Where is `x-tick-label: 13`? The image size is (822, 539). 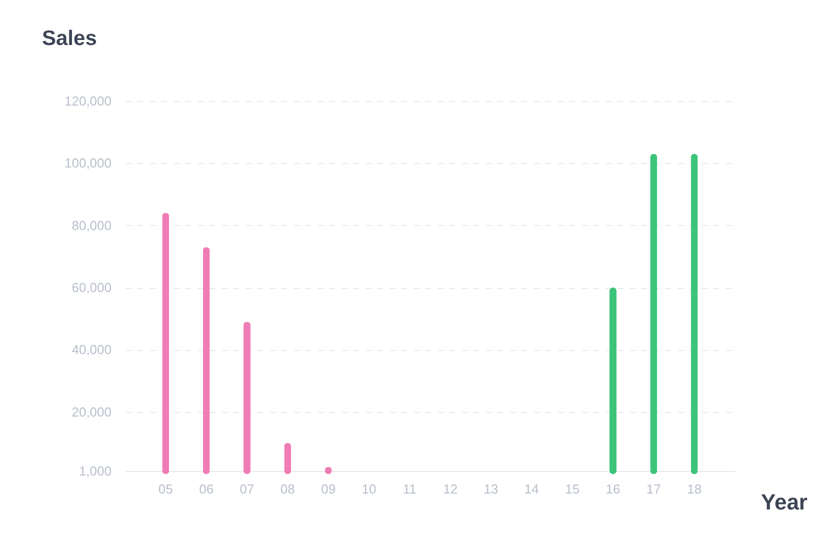
x-tick-label: 13 is located at coordinates (491, 489).